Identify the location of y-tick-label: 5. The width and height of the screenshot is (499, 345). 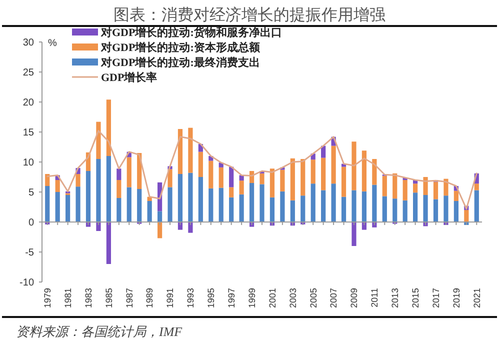
(31, 193).